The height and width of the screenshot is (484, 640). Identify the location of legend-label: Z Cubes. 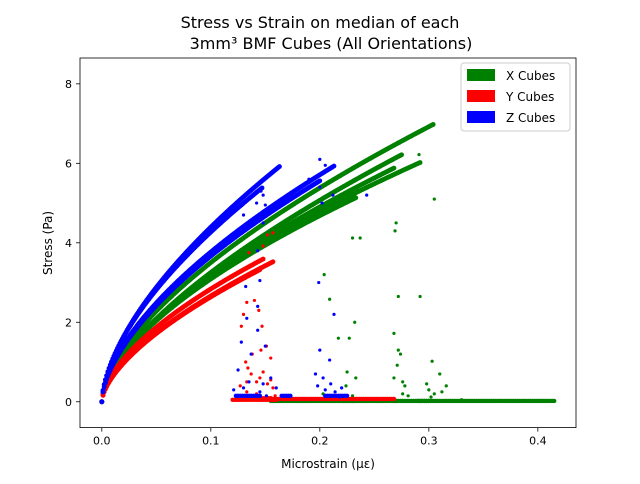
(530, 118).